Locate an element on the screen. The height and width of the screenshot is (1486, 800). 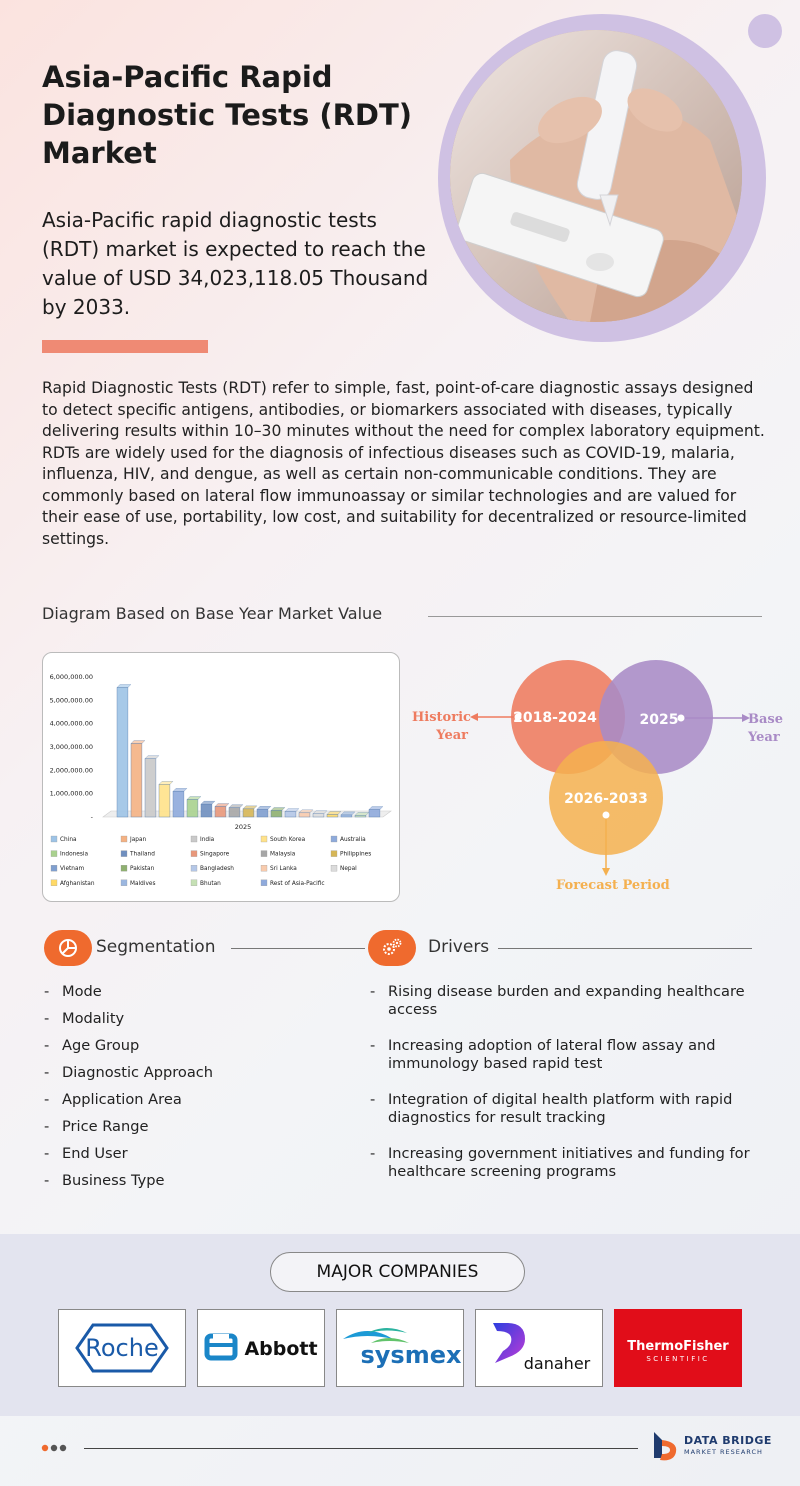
bar-maldives is located at coordinates (346, 816).